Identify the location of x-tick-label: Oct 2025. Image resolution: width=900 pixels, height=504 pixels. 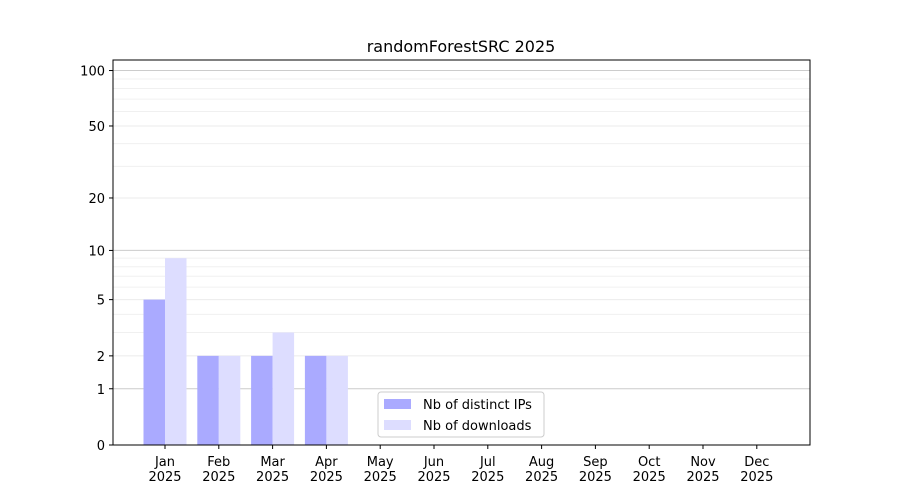
(649, 470).